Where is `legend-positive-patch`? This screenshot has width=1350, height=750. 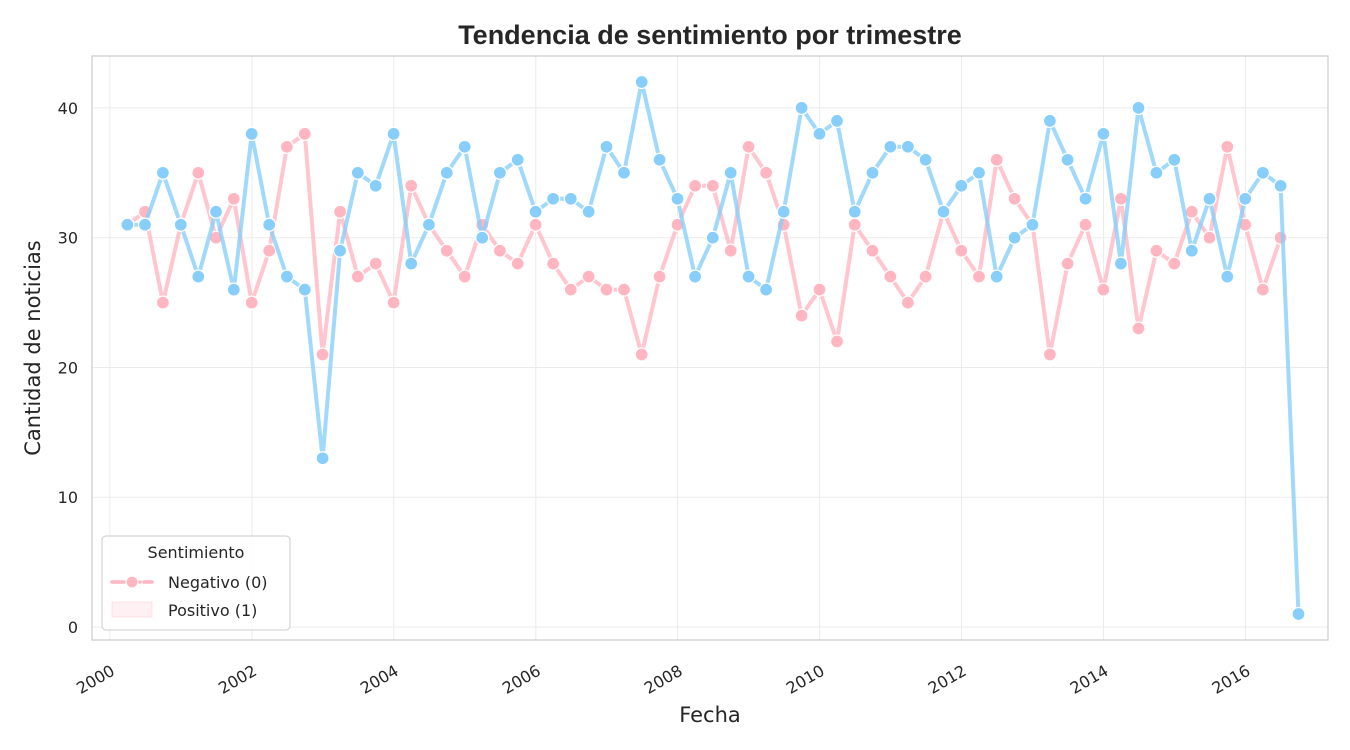
legend-positive-patch is located at coordinates (132, 609).